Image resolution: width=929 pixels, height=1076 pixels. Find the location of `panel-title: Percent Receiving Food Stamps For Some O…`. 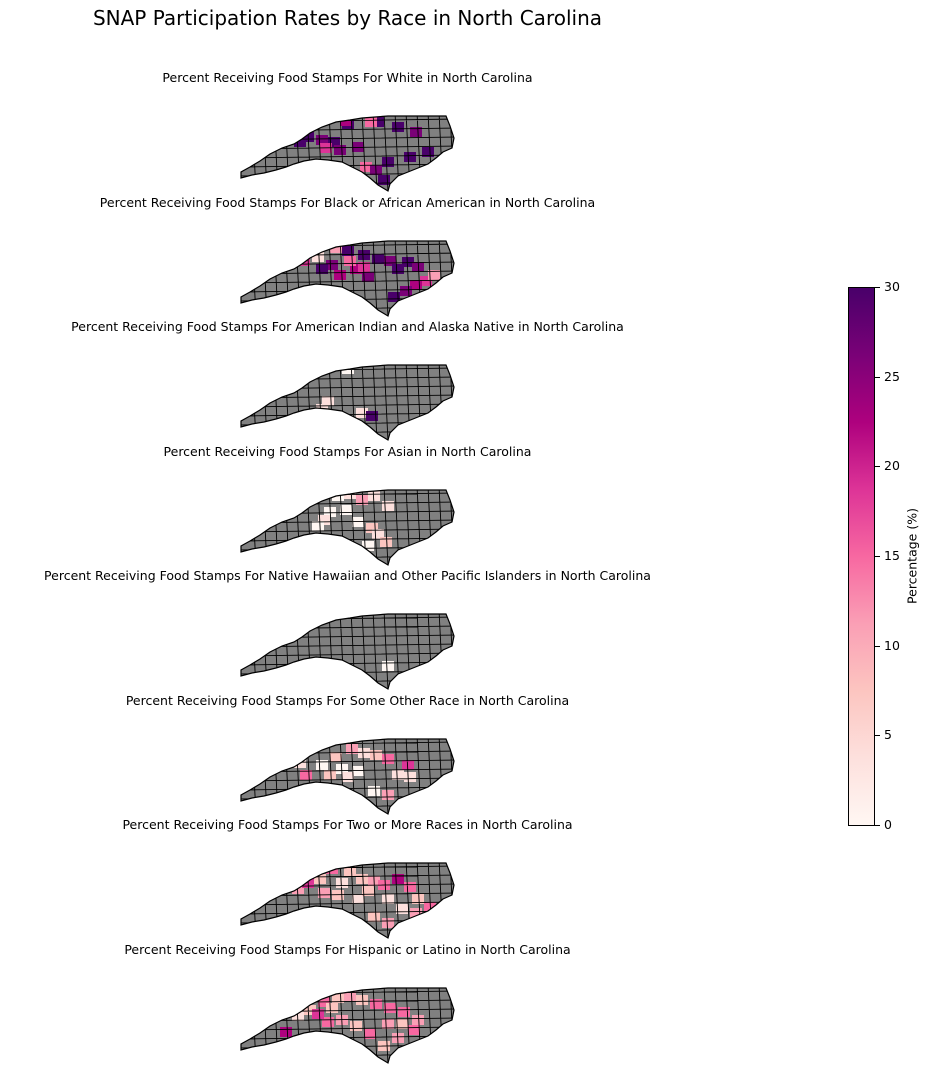

panel-title: Percent Receiving Food Stamps For Some O… is located at coordinates (347, 700).